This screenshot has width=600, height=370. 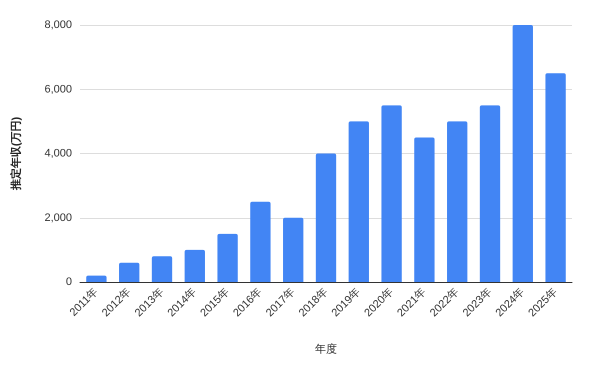 I want to click on y-axis-title: 推定年収(万円), so click(x=16, y=154).